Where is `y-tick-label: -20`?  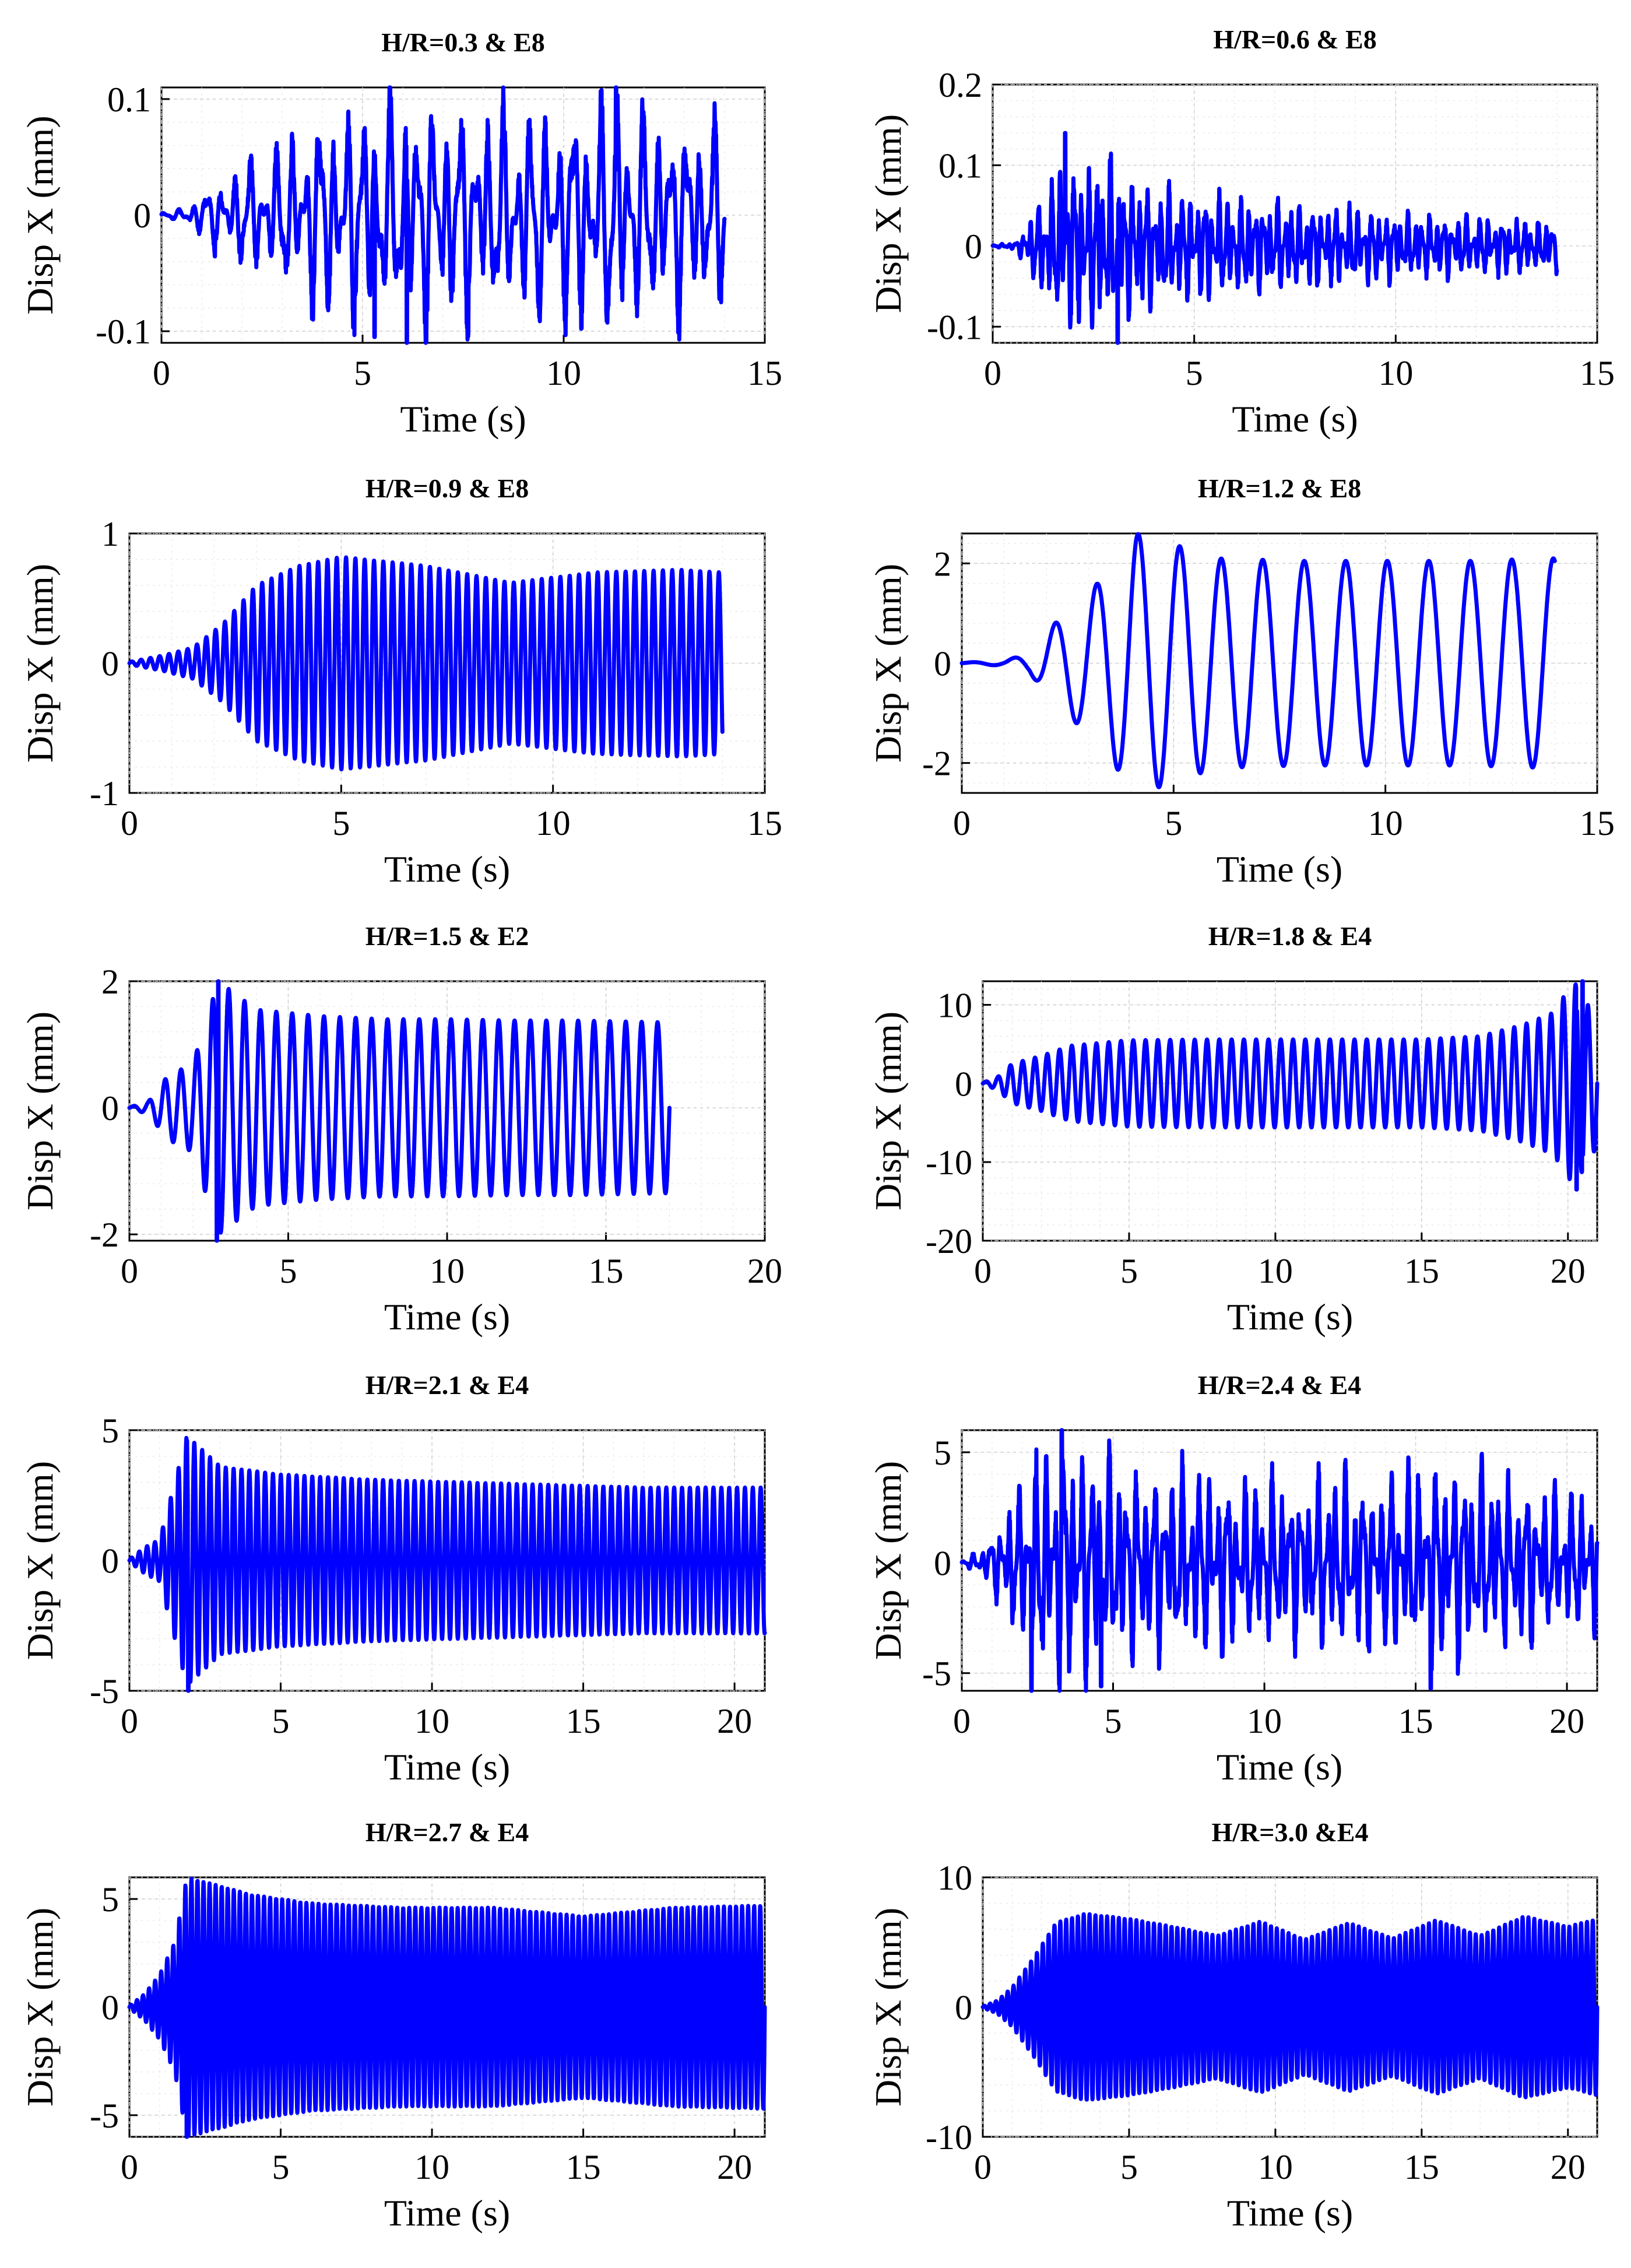 y-tick-label: -20 is located at coordinates (949, 1241).